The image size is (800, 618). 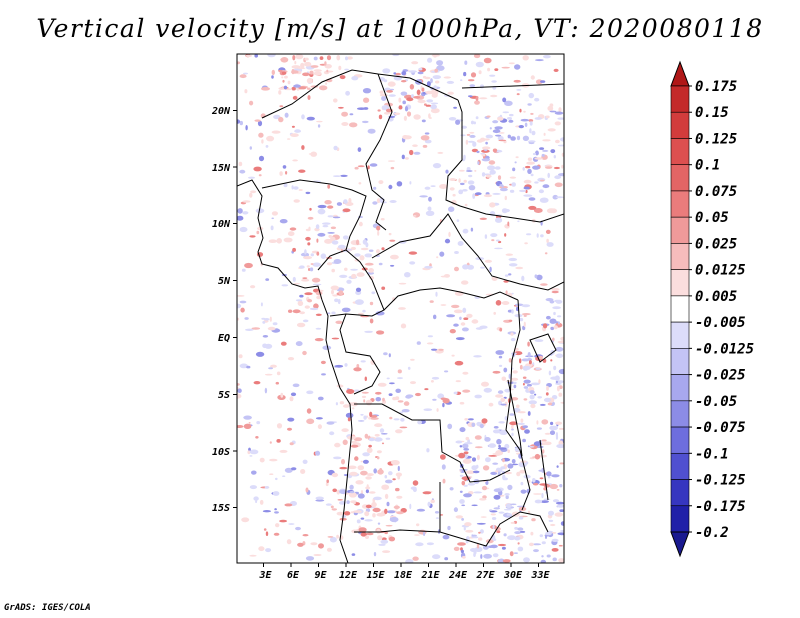 I want to click on colorbar-swatch, so click(x=680, y=388).